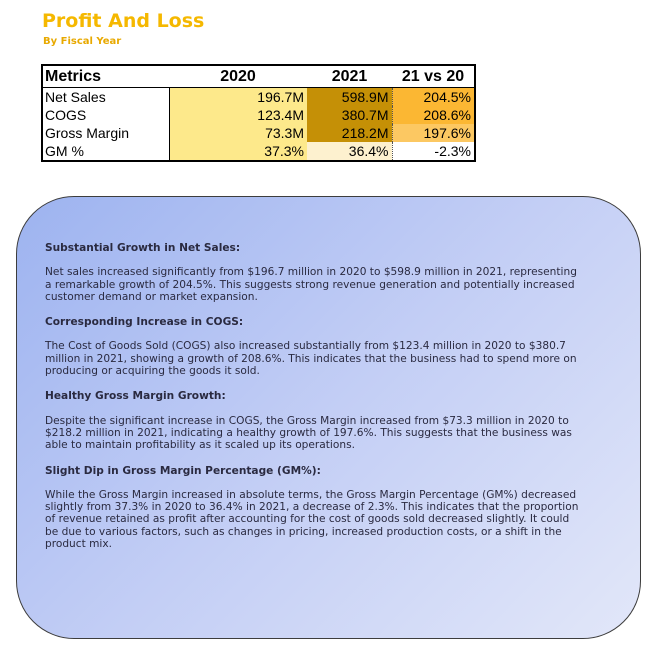 The height and width of the screenshot is (645, 656). What do you see at coordinates (105, 76) in the screenshot?
I see `column-header-metrics: Metrics` at bounding box center [105, 76].